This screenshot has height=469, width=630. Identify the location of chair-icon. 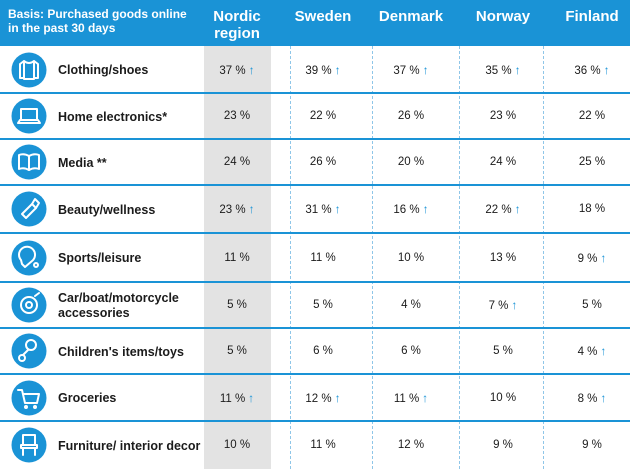
(29, 445).